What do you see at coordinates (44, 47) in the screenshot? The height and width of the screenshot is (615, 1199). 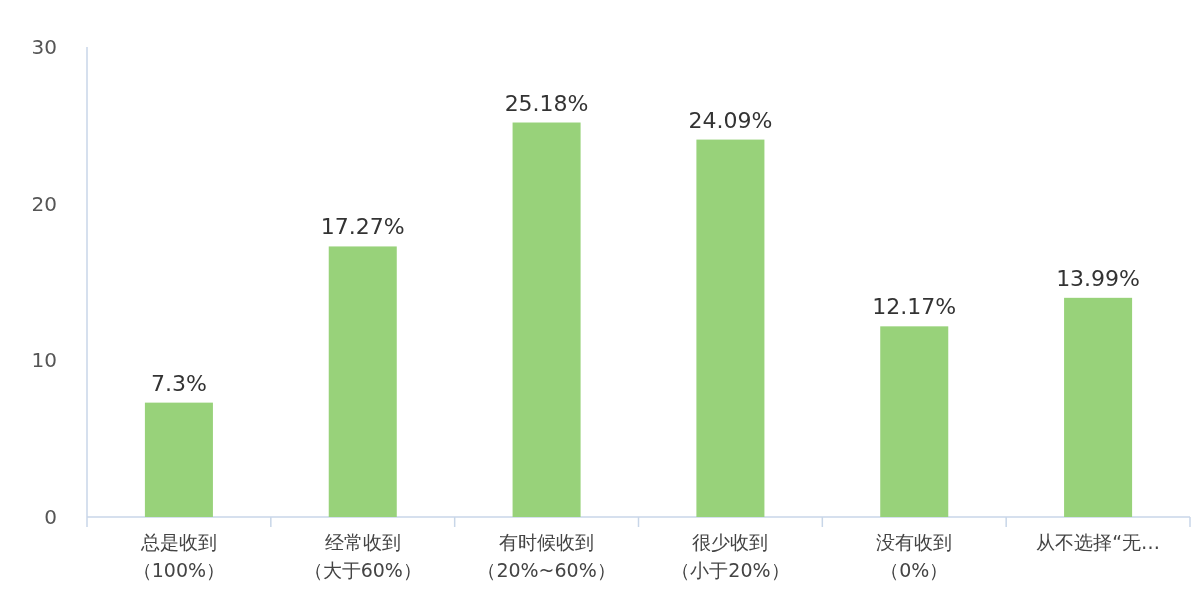 I see `y-tick-label: 30` at bounding box center [44, 47].